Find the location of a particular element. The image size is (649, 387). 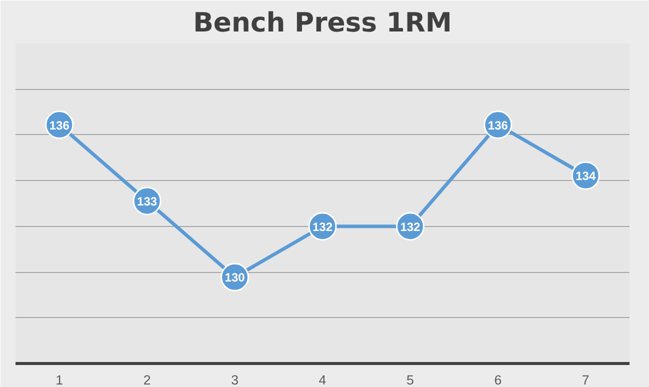

x-tick-label: 6 is located at coordinates (498, 379).